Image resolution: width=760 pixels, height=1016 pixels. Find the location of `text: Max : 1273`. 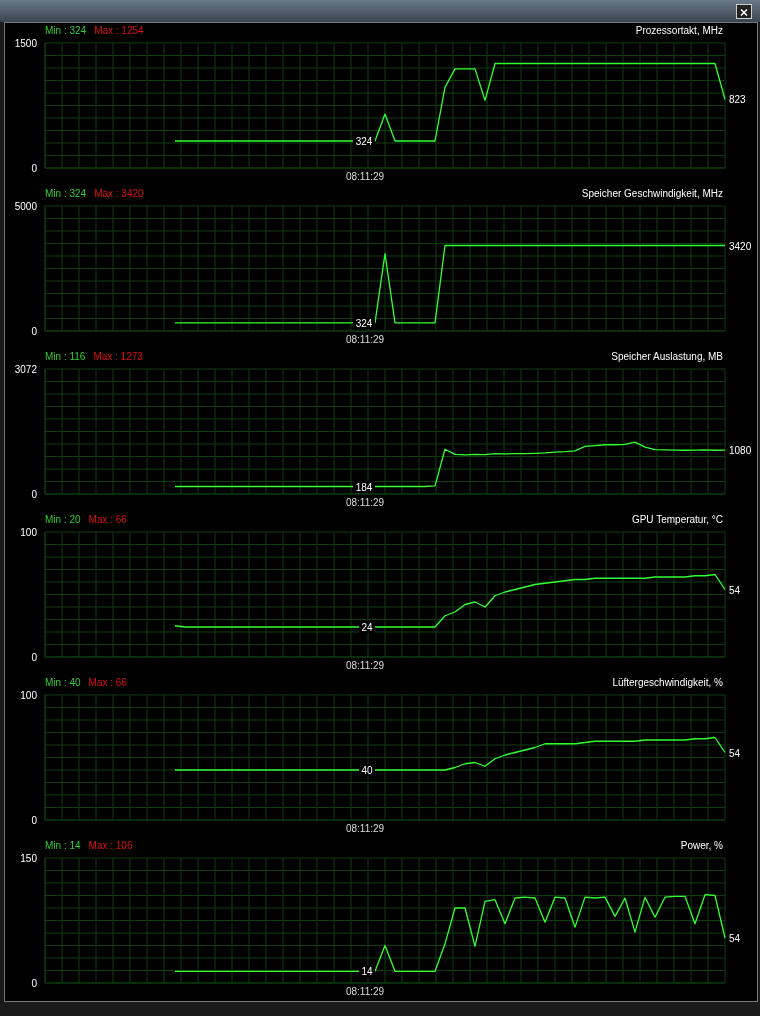

text: Max : 1273 is located at coordinates (118, 356).